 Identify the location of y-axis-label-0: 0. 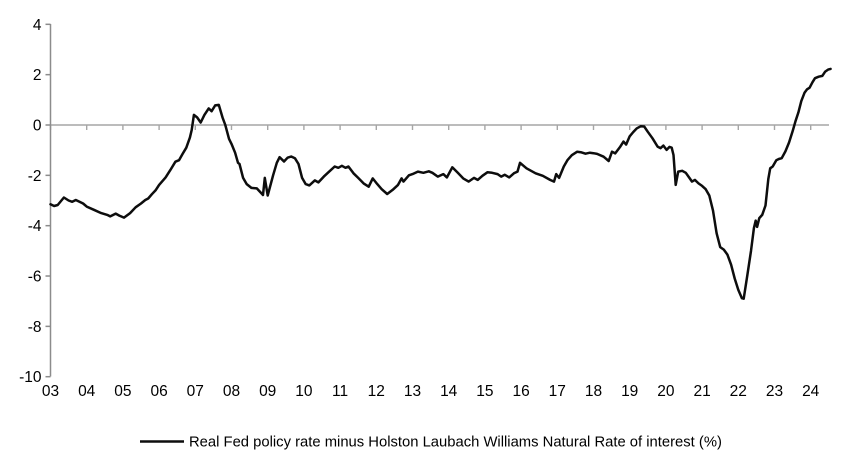
(37, 126).